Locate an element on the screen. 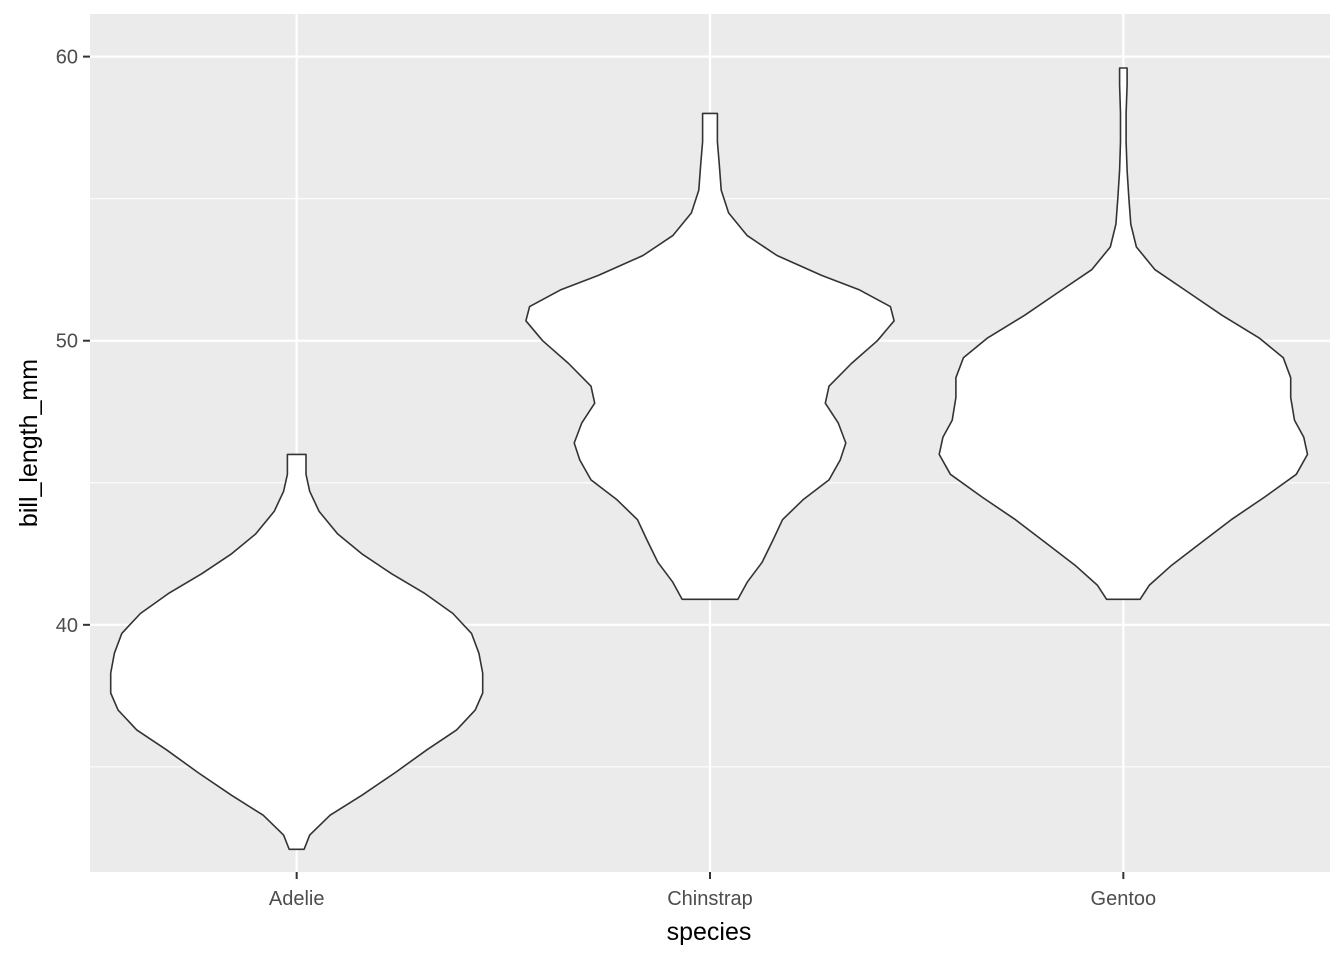  y-tick-label: 60 is located at coordinates (67, 58).